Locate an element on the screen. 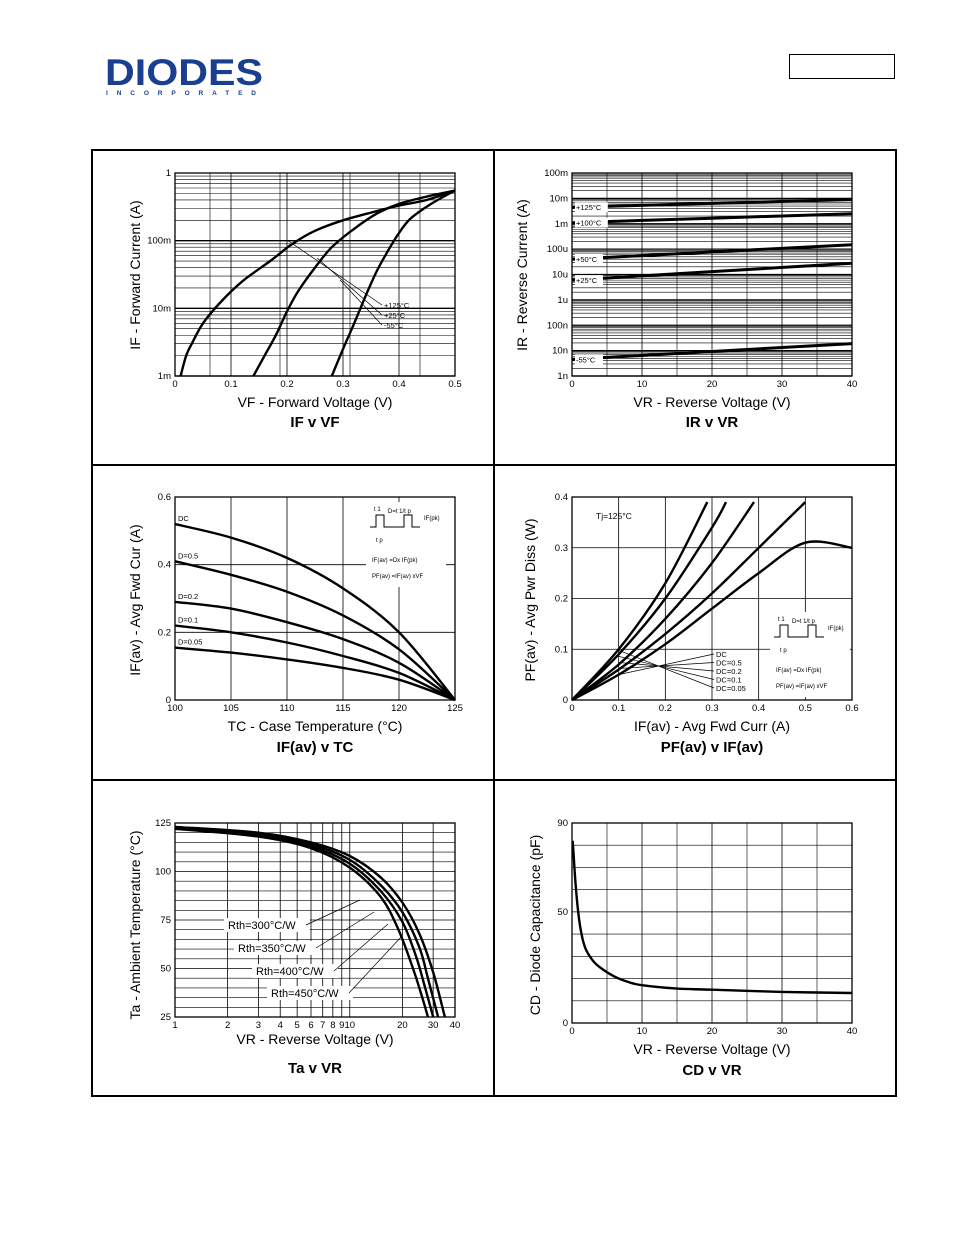  chart-caption: IF(av) v TC is located at coordinates (315, 747).